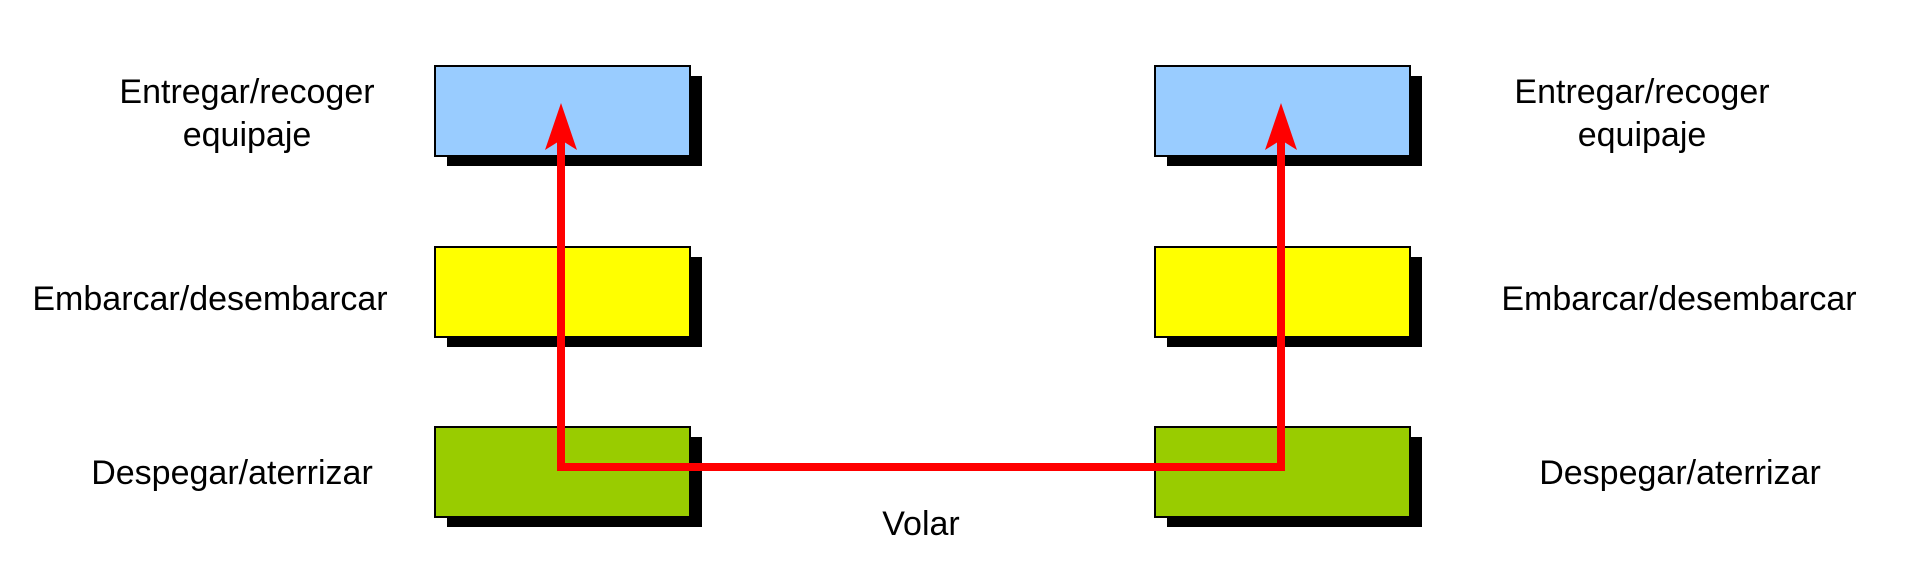 This screenshot has width=1905, height=567. I want to click on left-baggage-label-line2: equipaje, so click(247, 135).